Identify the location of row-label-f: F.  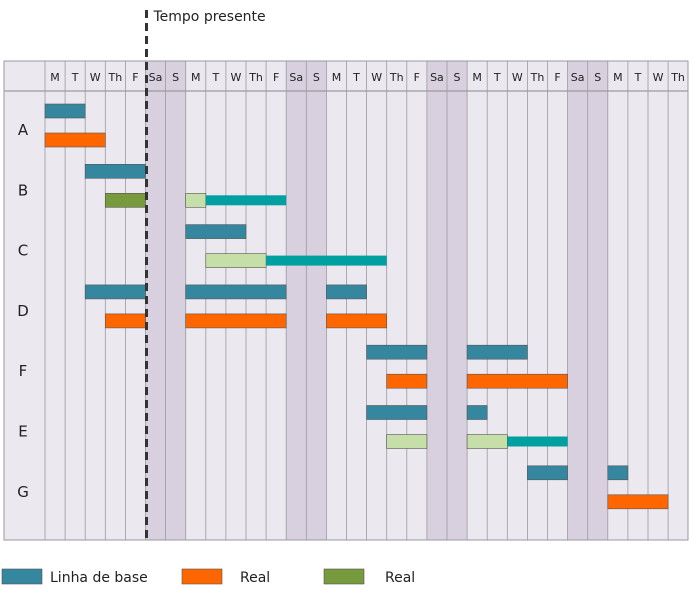
(23, 371).